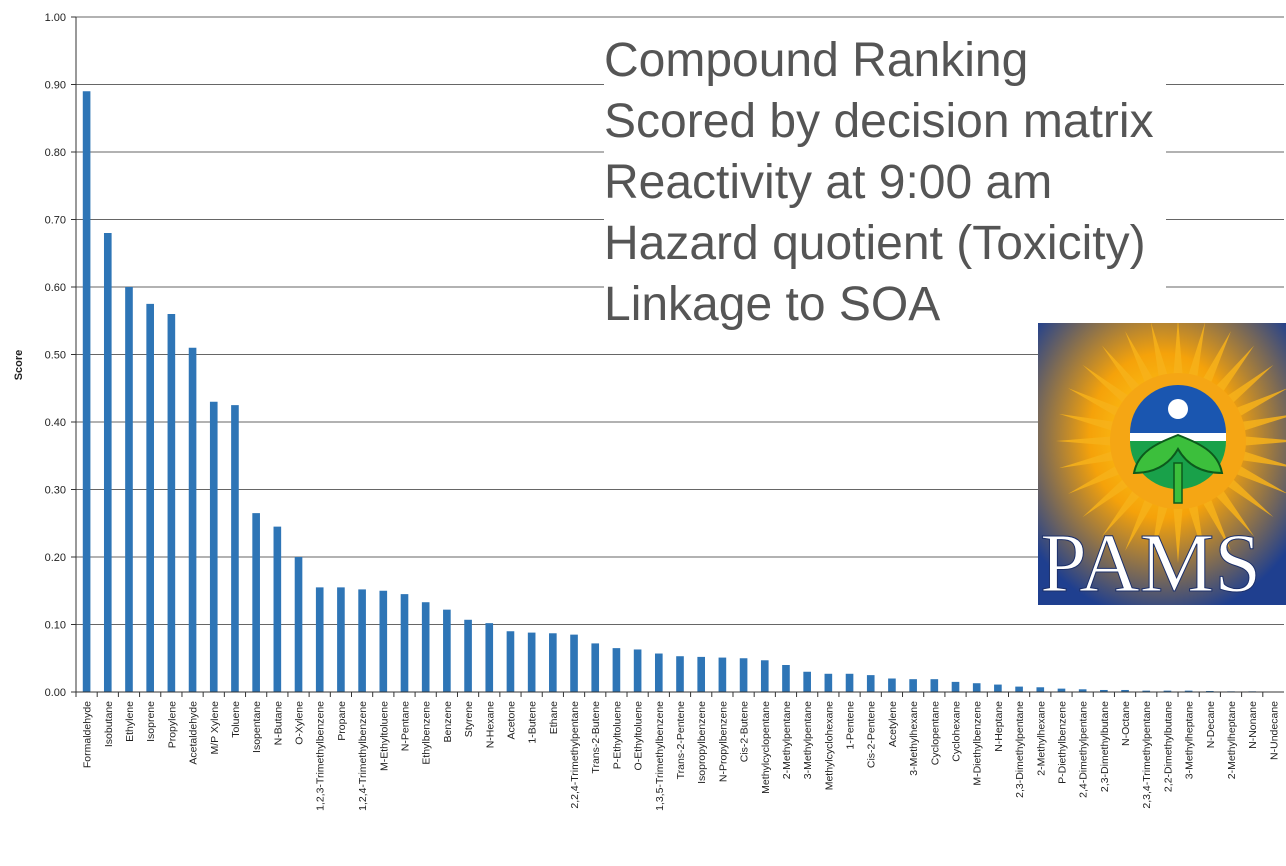 This screenshot has width=1286, height=866. I want to click on y-tick-label: 0.70, so click(55, 221).